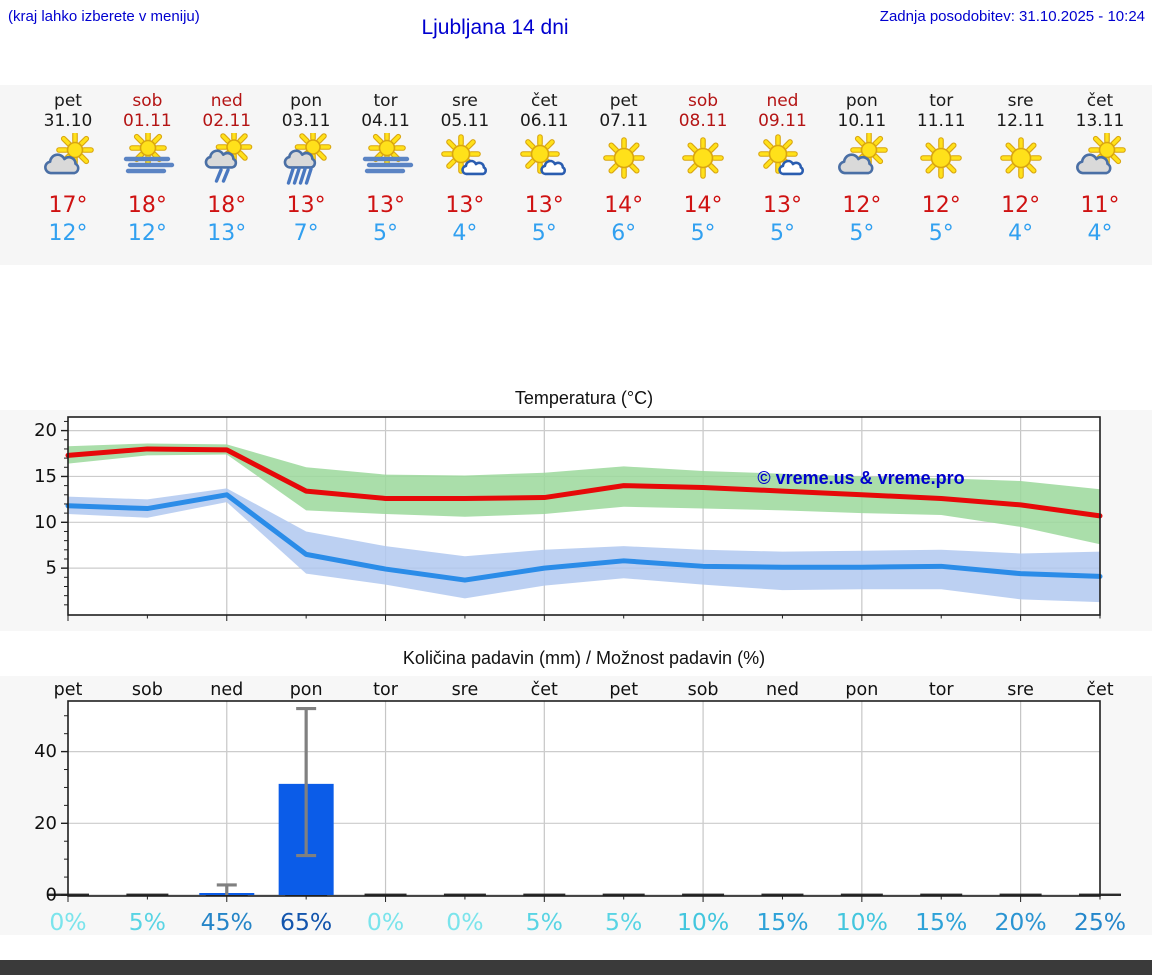  Describe the element at coordinates (306, 162) in the screenshot. I see `weather-icon-rain-sun` at that location.